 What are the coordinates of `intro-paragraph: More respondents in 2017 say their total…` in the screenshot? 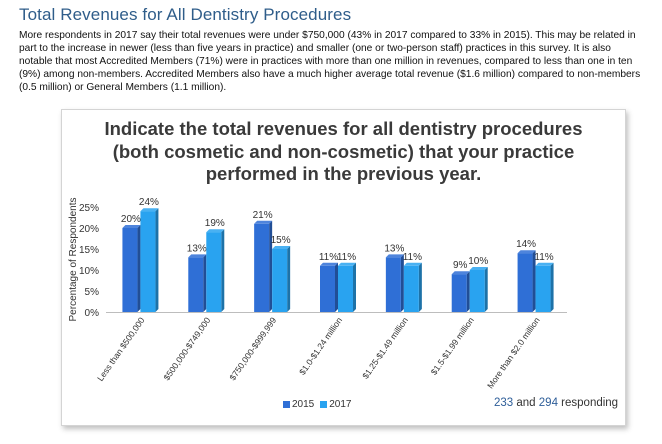 It's located at (330, 61).